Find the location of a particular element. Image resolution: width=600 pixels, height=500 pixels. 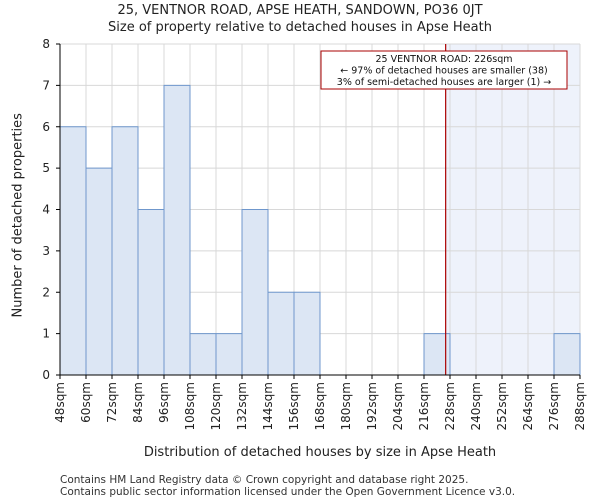

x-tick-label: 216sqm is located at coordinates (424, 406).